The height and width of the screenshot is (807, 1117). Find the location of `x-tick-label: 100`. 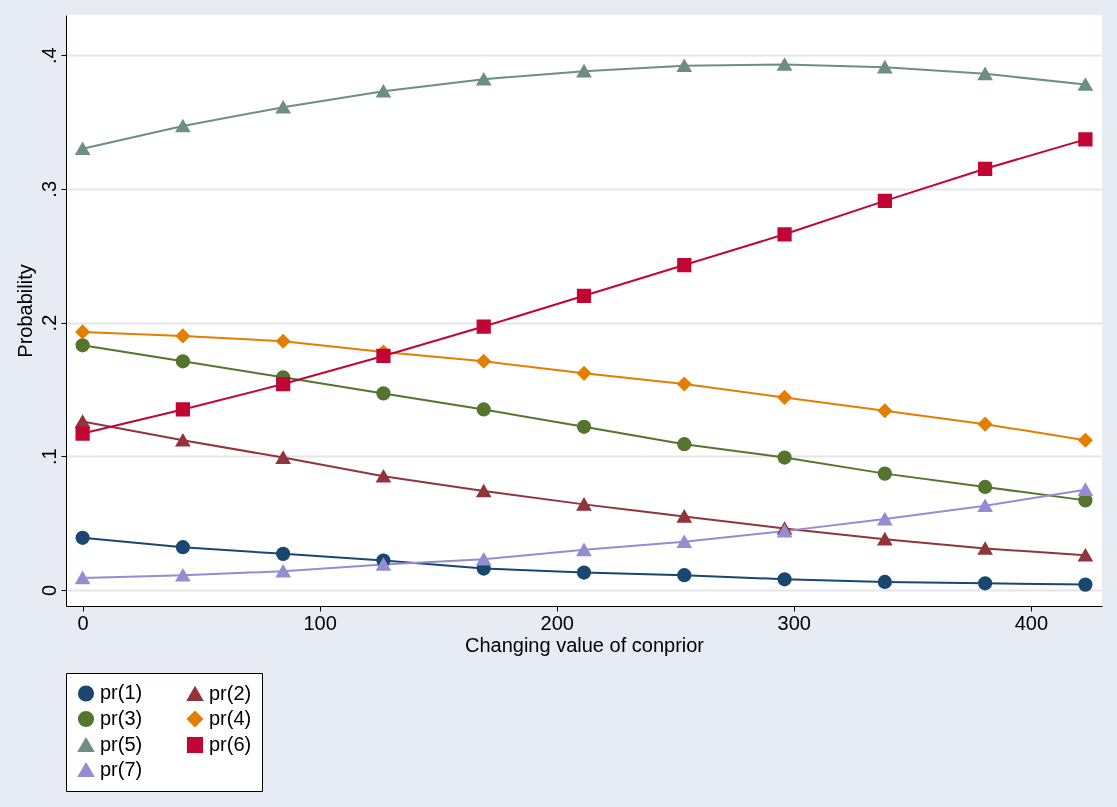

x-tick-label: 100 is located at coordinates (320, 622).